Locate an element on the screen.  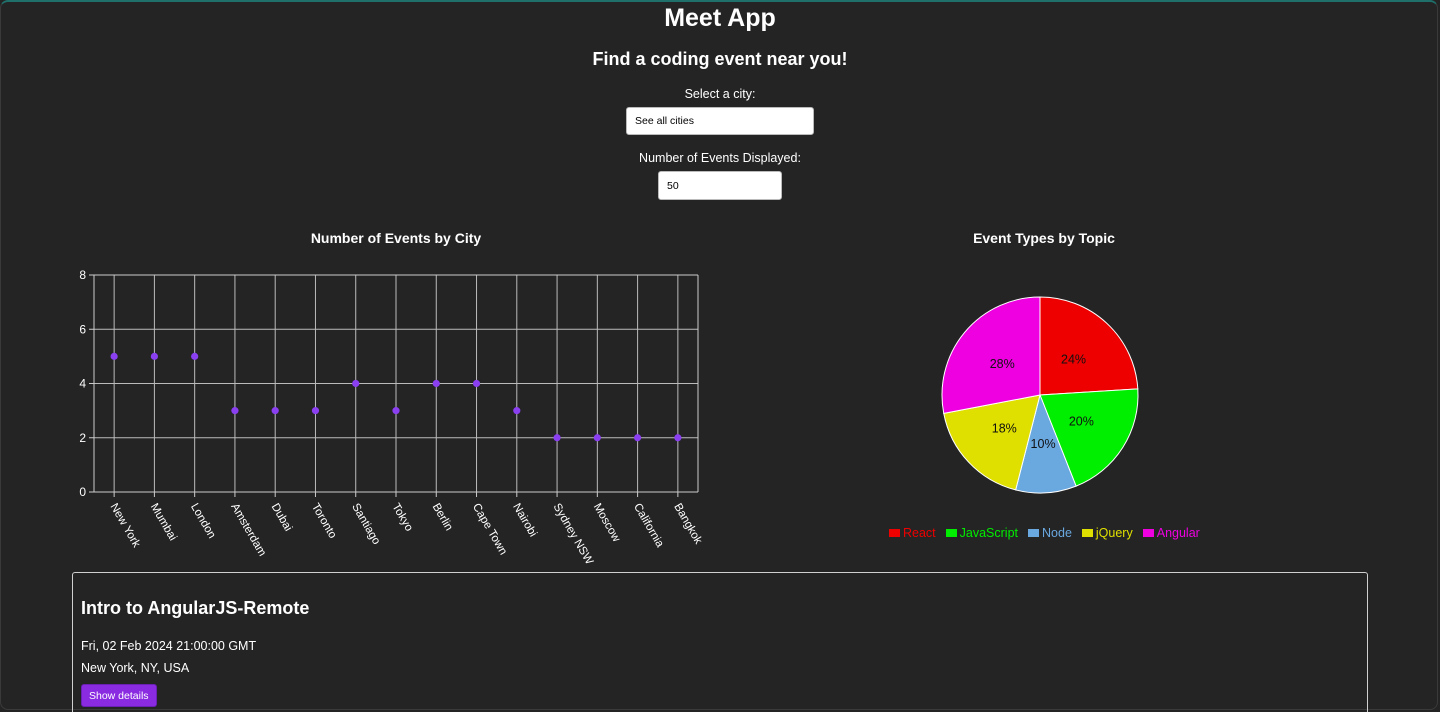
legend-label: jQuery is located at coordinates (1114, 533).